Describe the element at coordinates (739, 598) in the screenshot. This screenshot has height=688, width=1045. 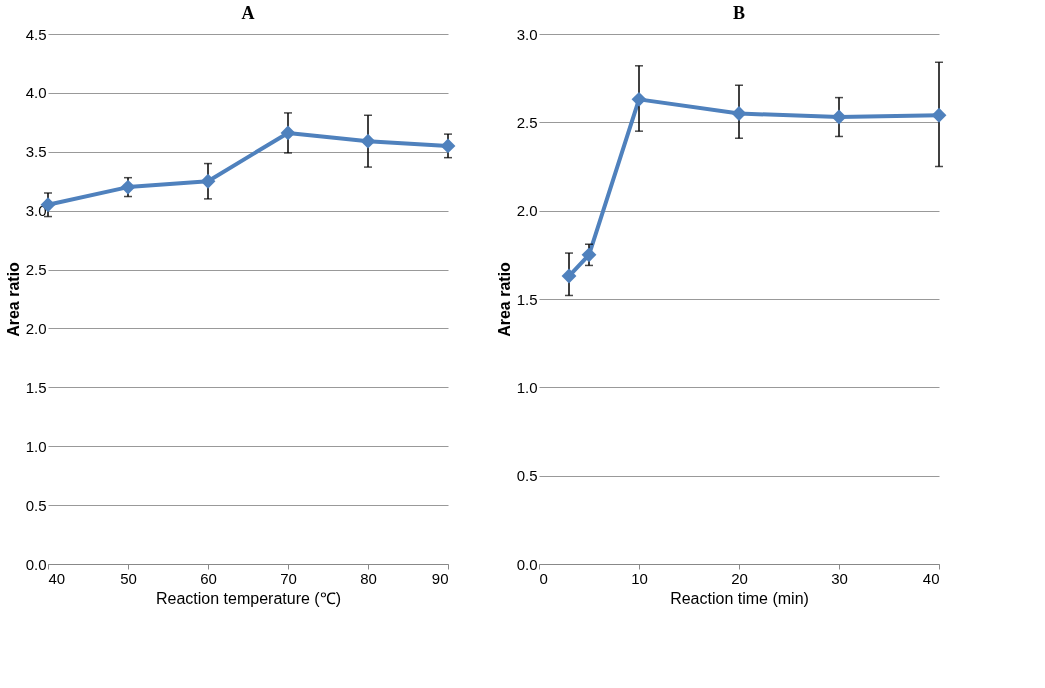
I see `x-axis-title: Reaction time (min)` at that location.